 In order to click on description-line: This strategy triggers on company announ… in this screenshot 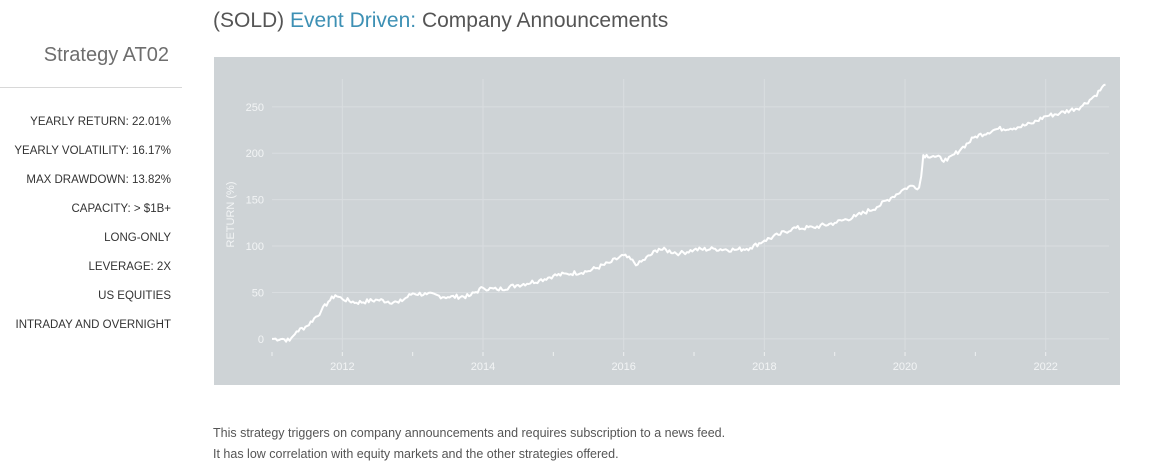, I will do `click(469, 433)`.